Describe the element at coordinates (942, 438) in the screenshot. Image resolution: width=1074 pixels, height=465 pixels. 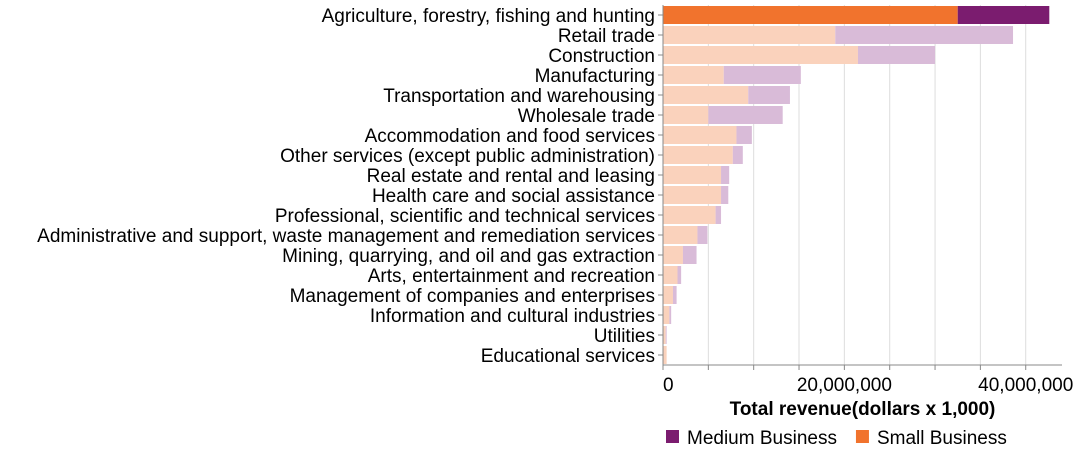
I see `legend-label: Small Business` at that location.